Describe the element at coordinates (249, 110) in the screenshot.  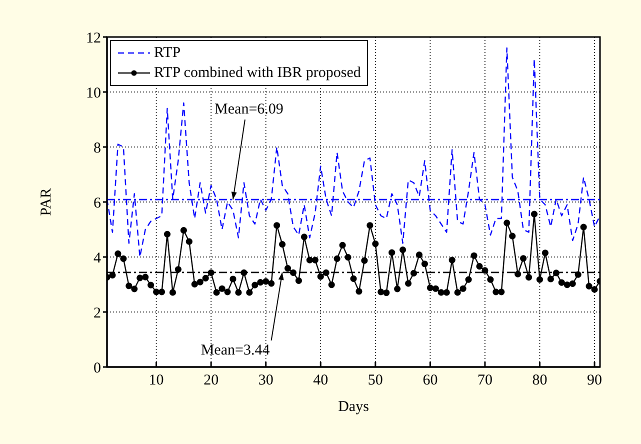
I see `annotation: Mean=6.09` at that location.